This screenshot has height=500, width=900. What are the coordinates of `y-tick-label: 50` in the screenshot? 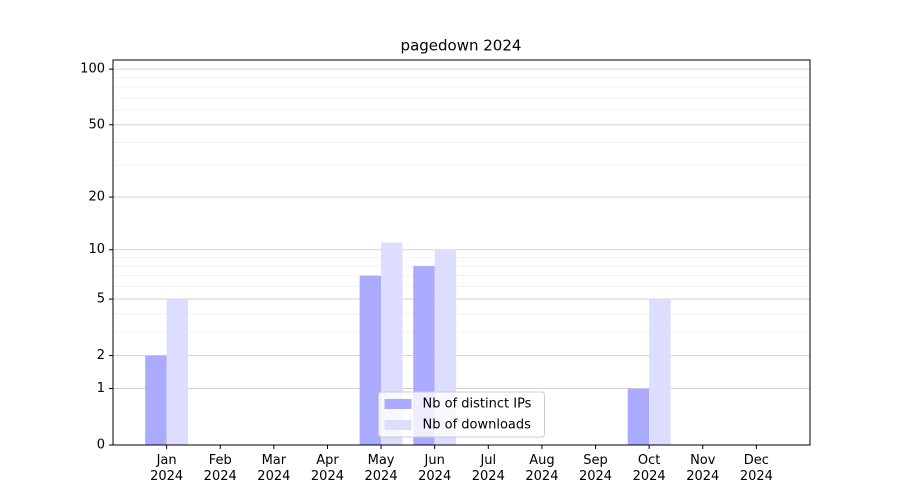 It's located at (96, 124).